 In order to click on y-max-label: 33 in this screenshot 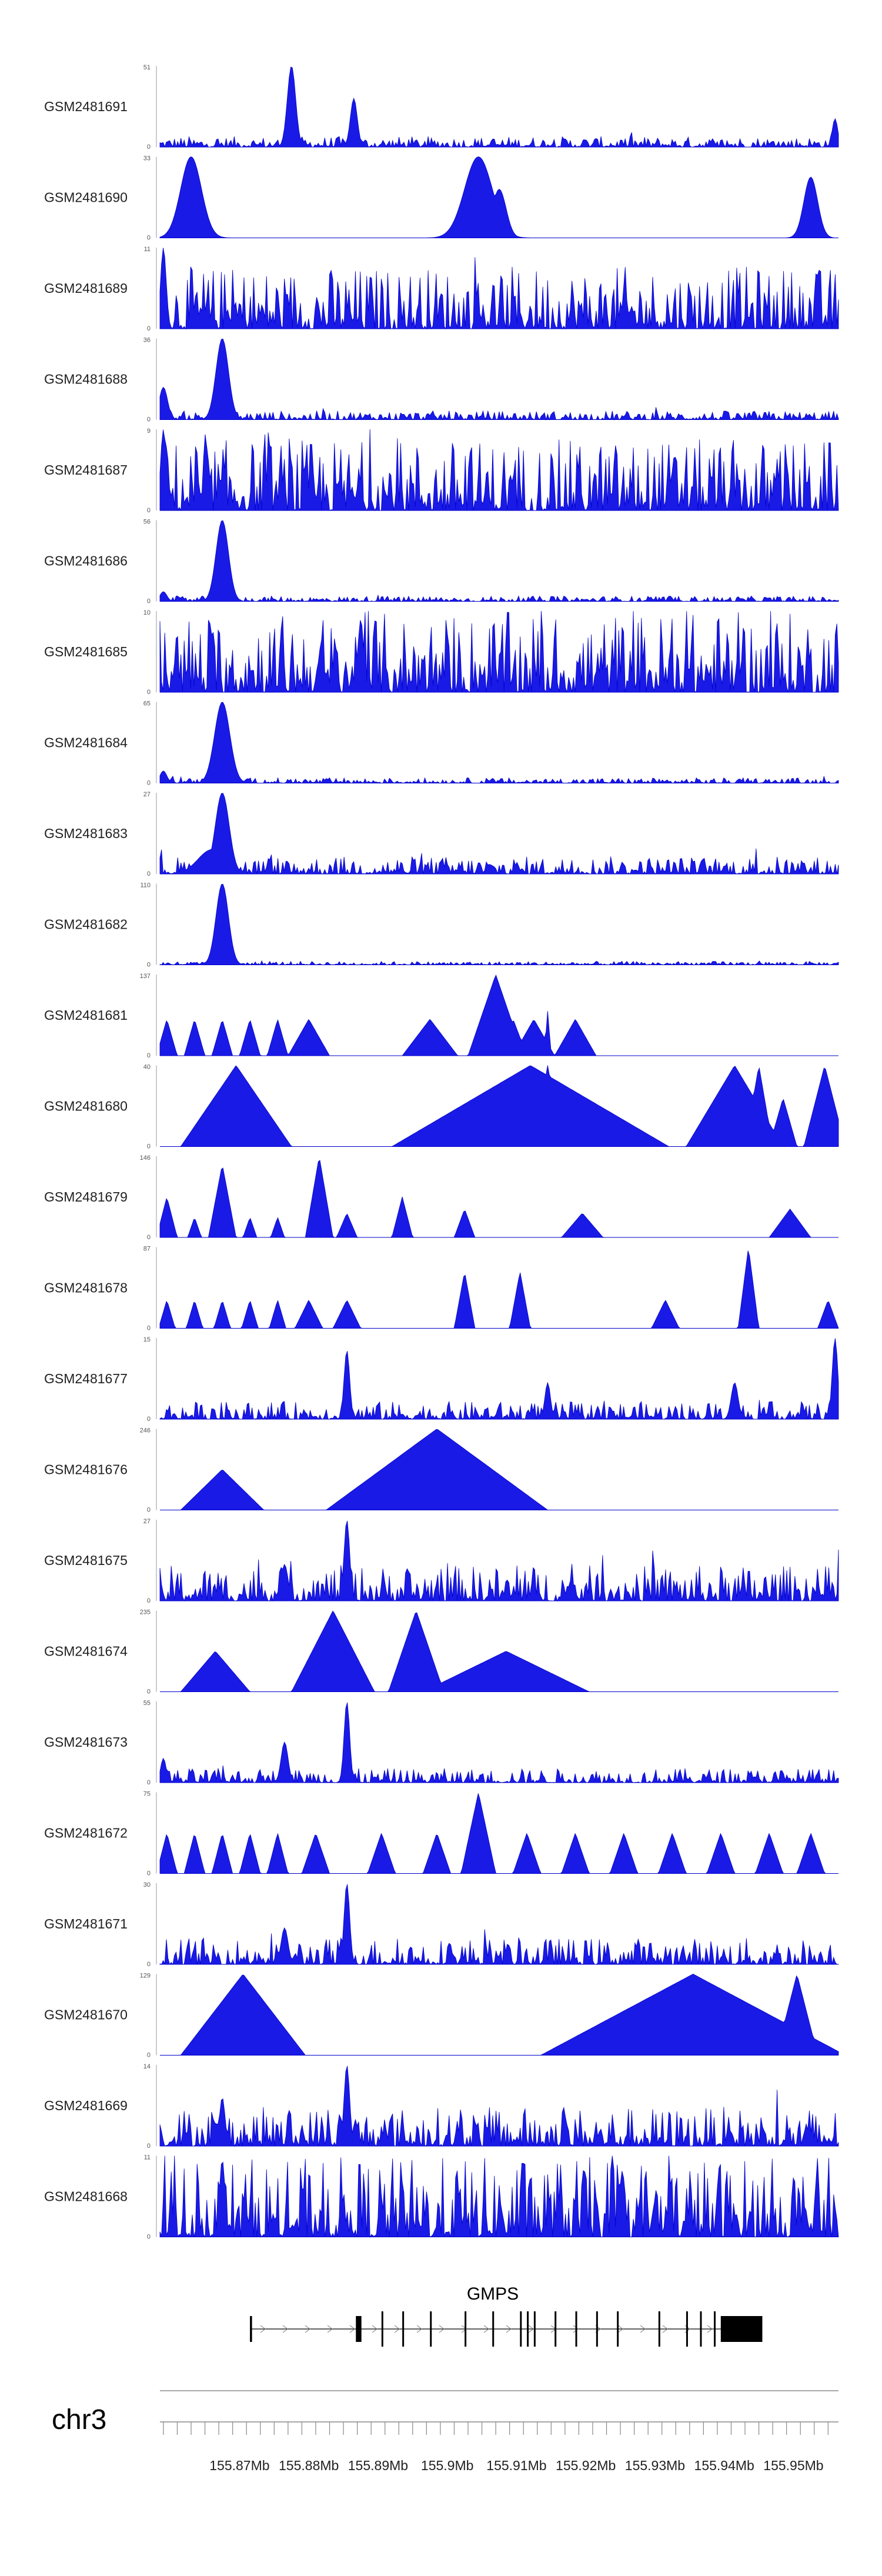, I will do `click(147, 158)`.